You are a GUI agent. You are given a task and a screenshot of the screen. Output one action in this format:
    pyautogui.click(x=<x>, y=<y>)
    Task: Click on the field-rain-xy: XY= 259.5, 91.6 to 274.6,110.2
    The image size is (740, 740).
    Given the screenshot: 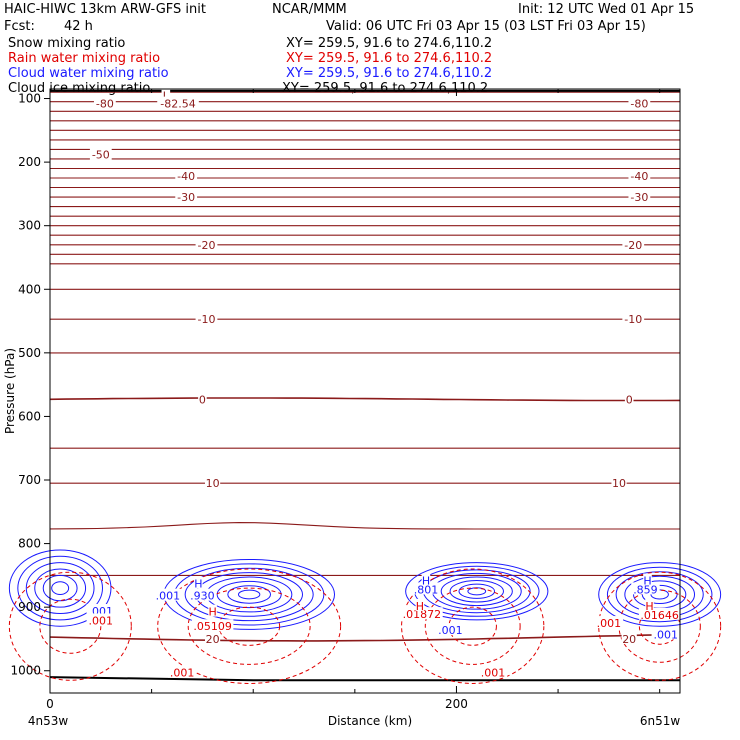 What is the action you would take?
    pyautogui.click(x=389, y=58)
    